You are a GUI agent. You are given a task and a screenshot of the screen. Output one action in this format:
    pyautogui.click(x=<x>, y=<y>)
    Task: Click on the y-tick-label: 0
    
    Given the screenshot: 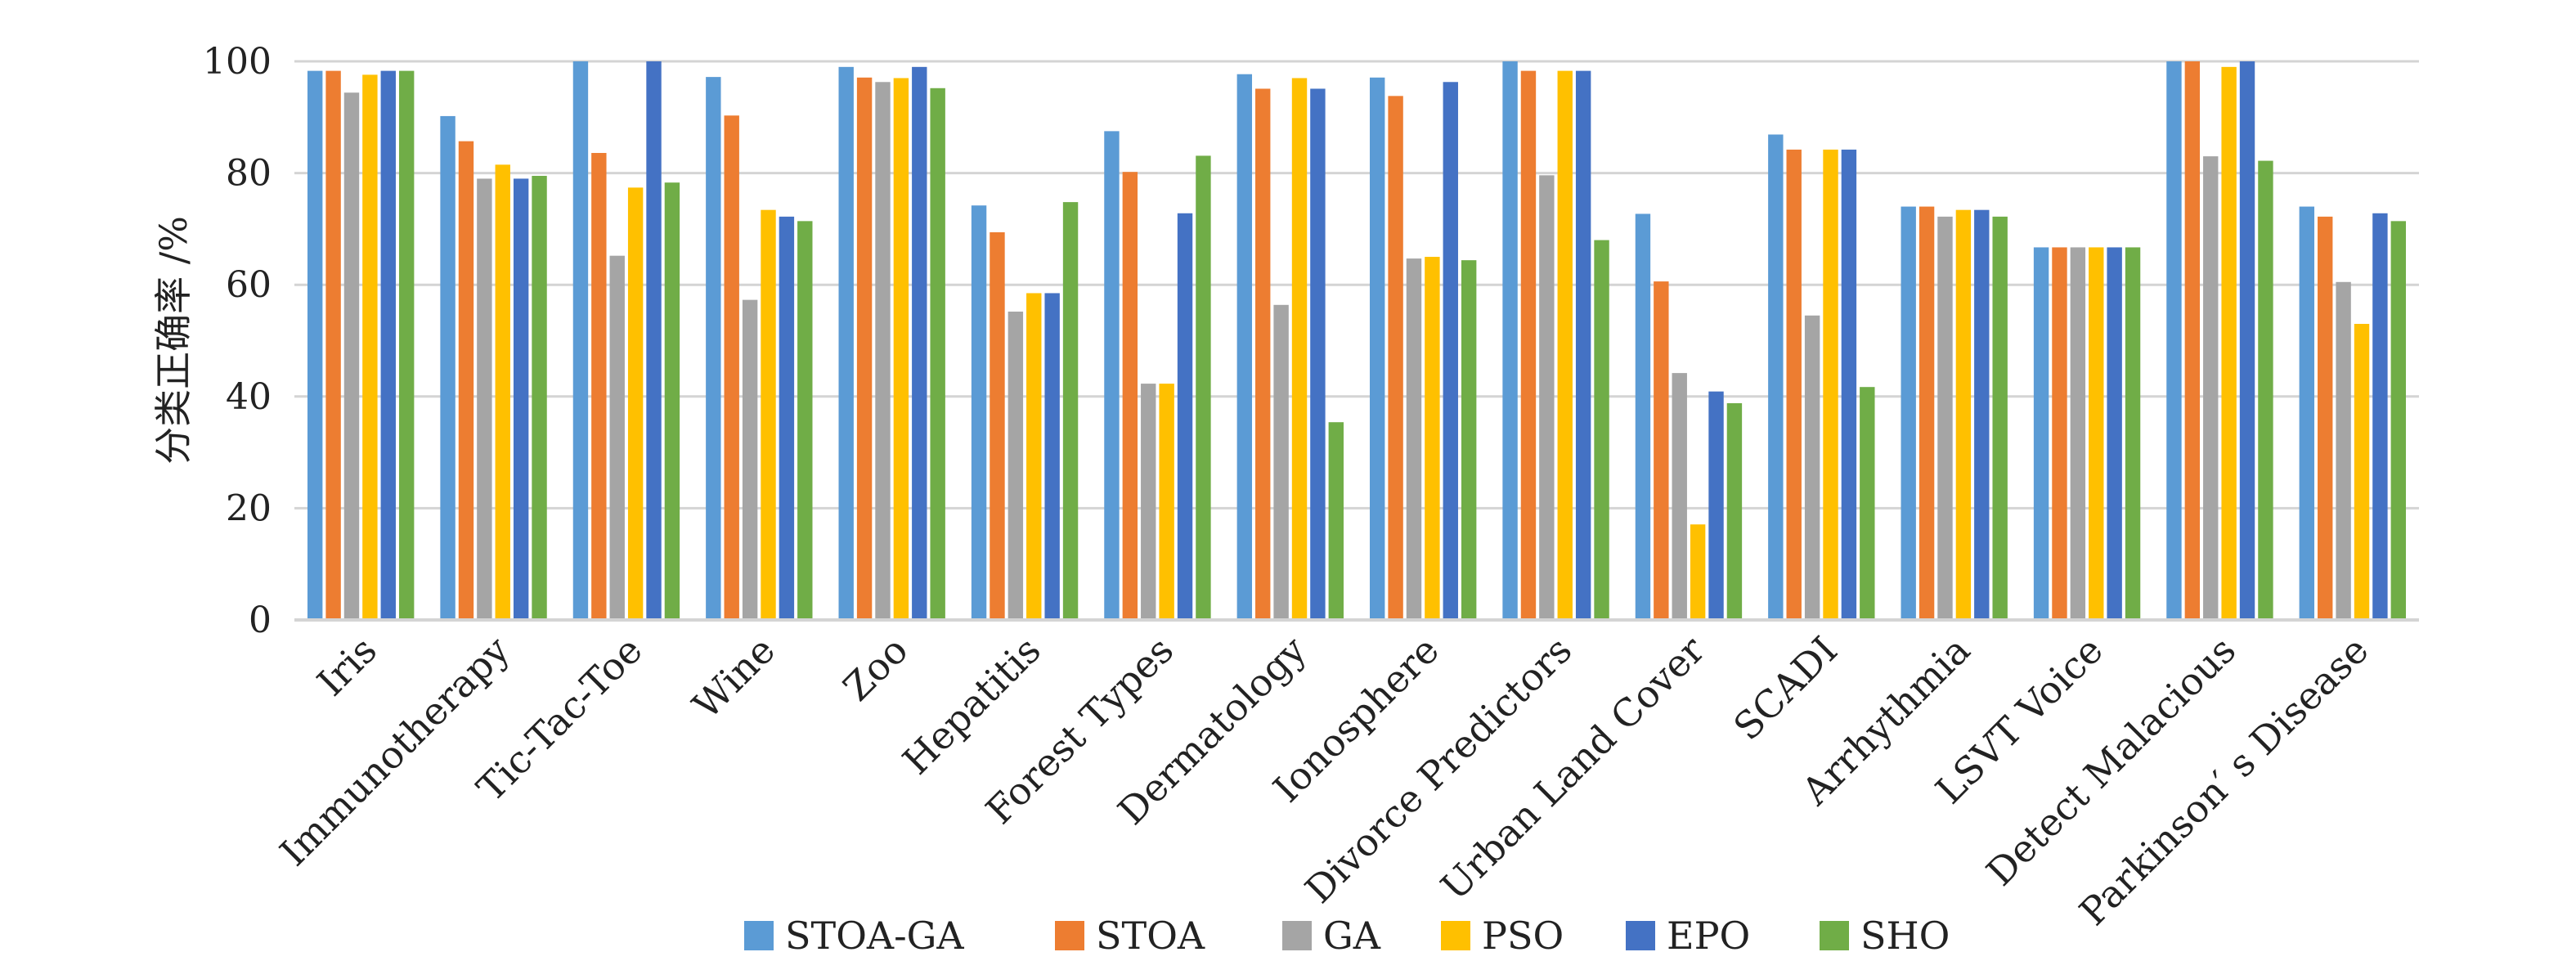 What is the action you would take?
    pyautogui.click(x=261, y=620)
    